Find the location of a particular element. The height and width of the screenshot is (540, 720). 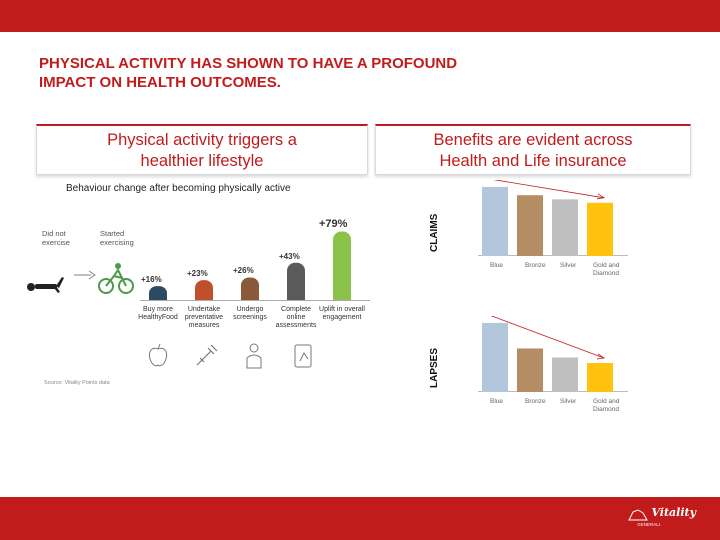

right-heading-line1: Benefits are evident across is located at coordinates (533, 140).